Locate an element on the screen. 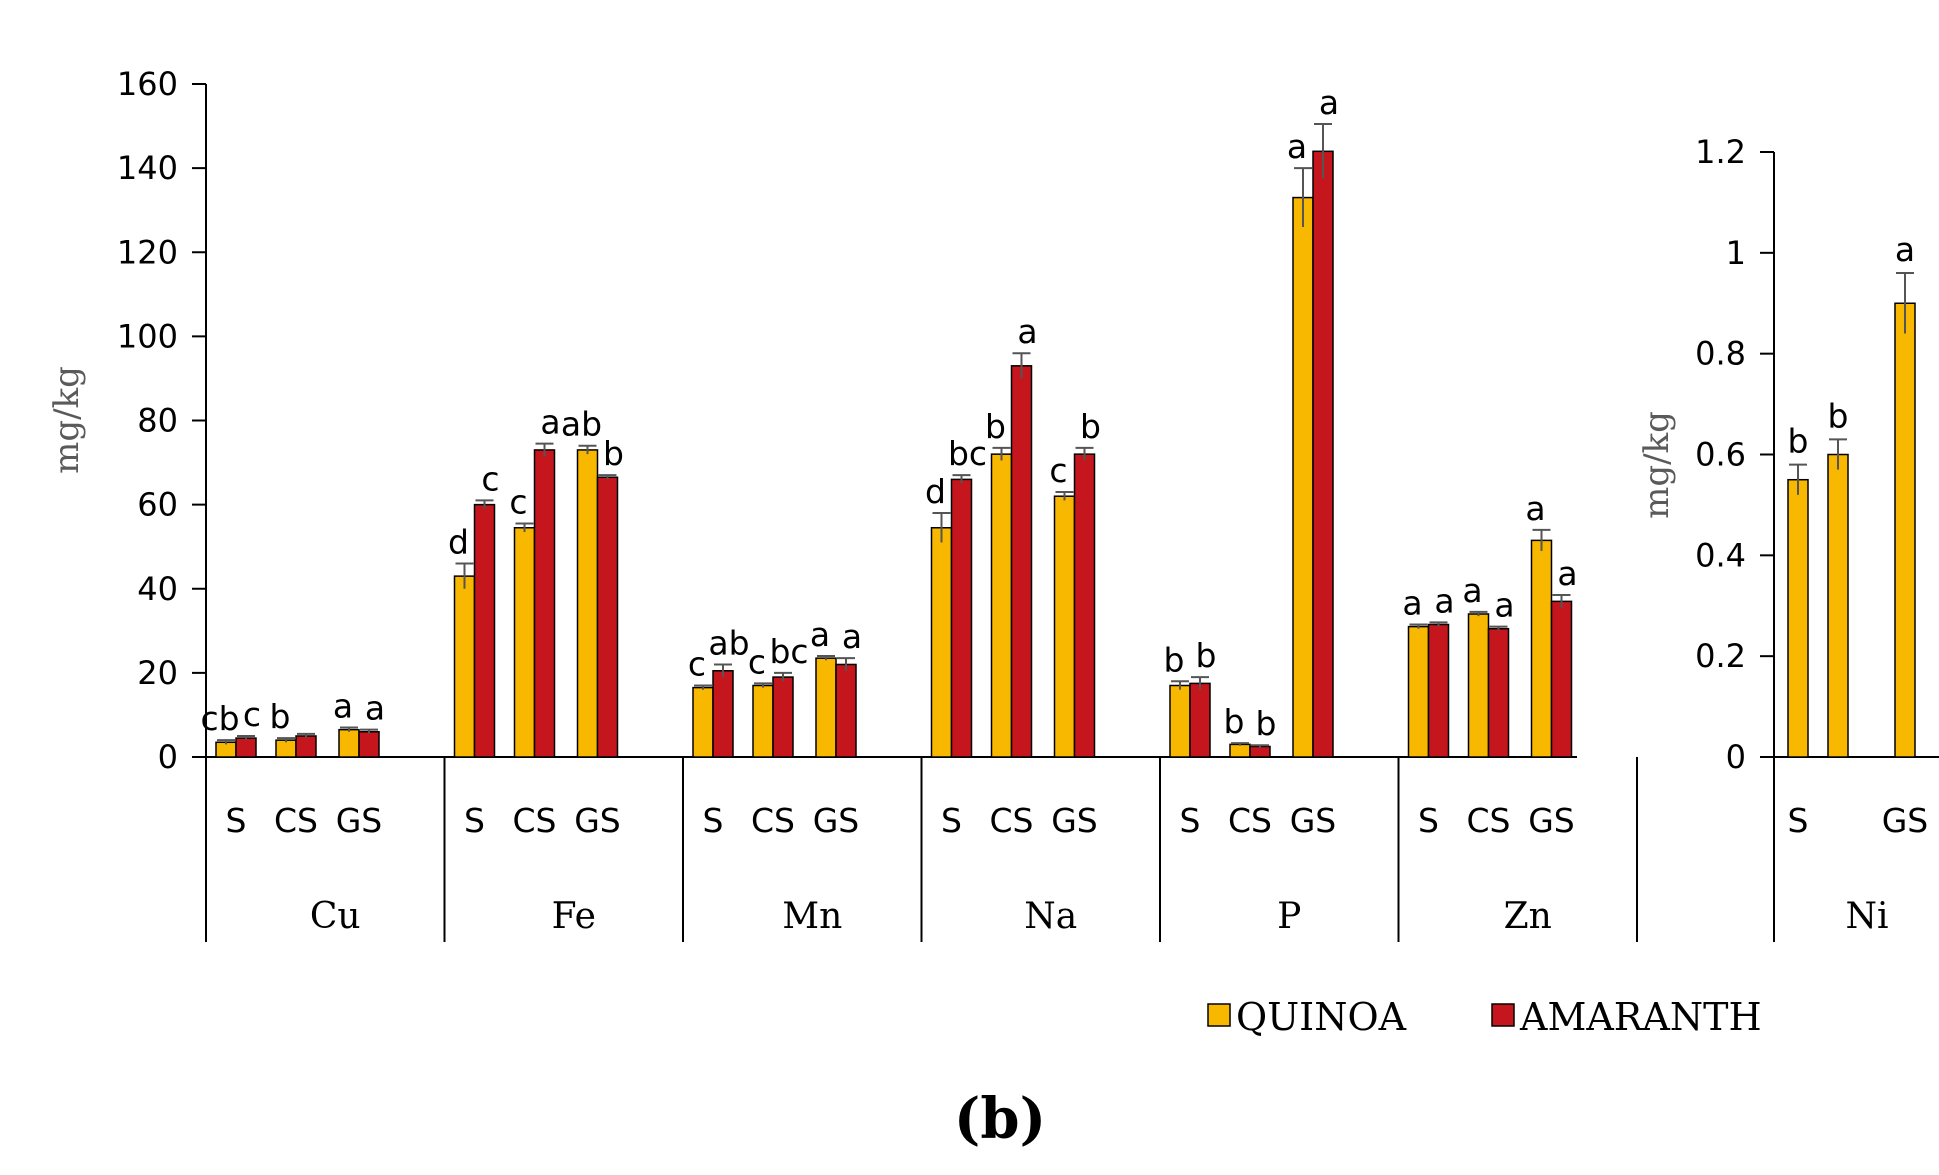 The image size is (1939, 1175). legend-swatch is located at coordinates (1503, 1015).